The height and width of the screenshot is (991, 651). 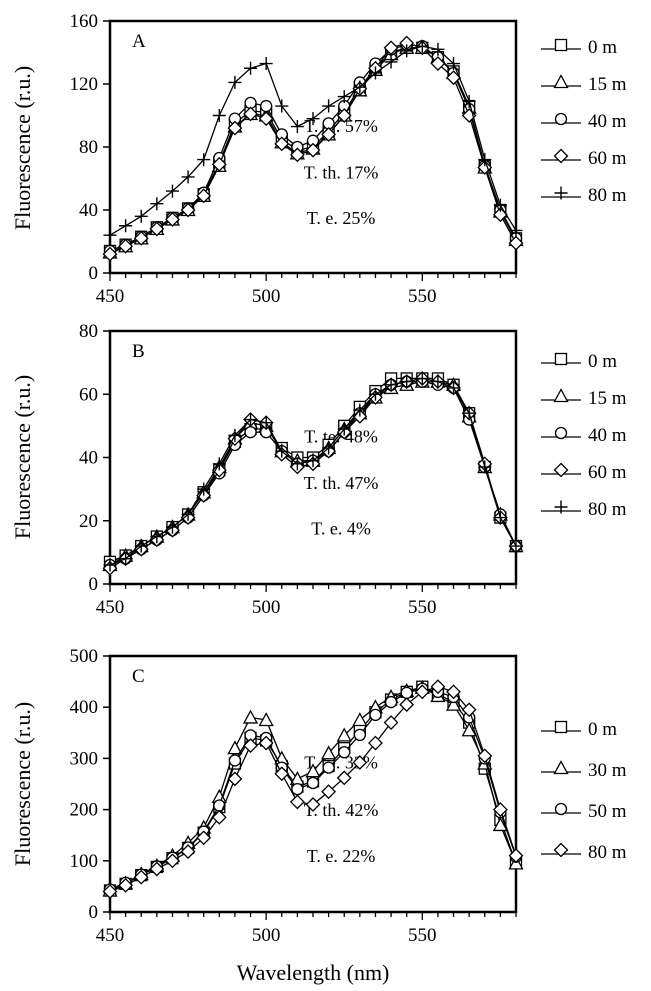 What do you see at coordinates (607, 770) in the screenshot?
I see `legend-label: 30 m` at bounding box center [607, 770].